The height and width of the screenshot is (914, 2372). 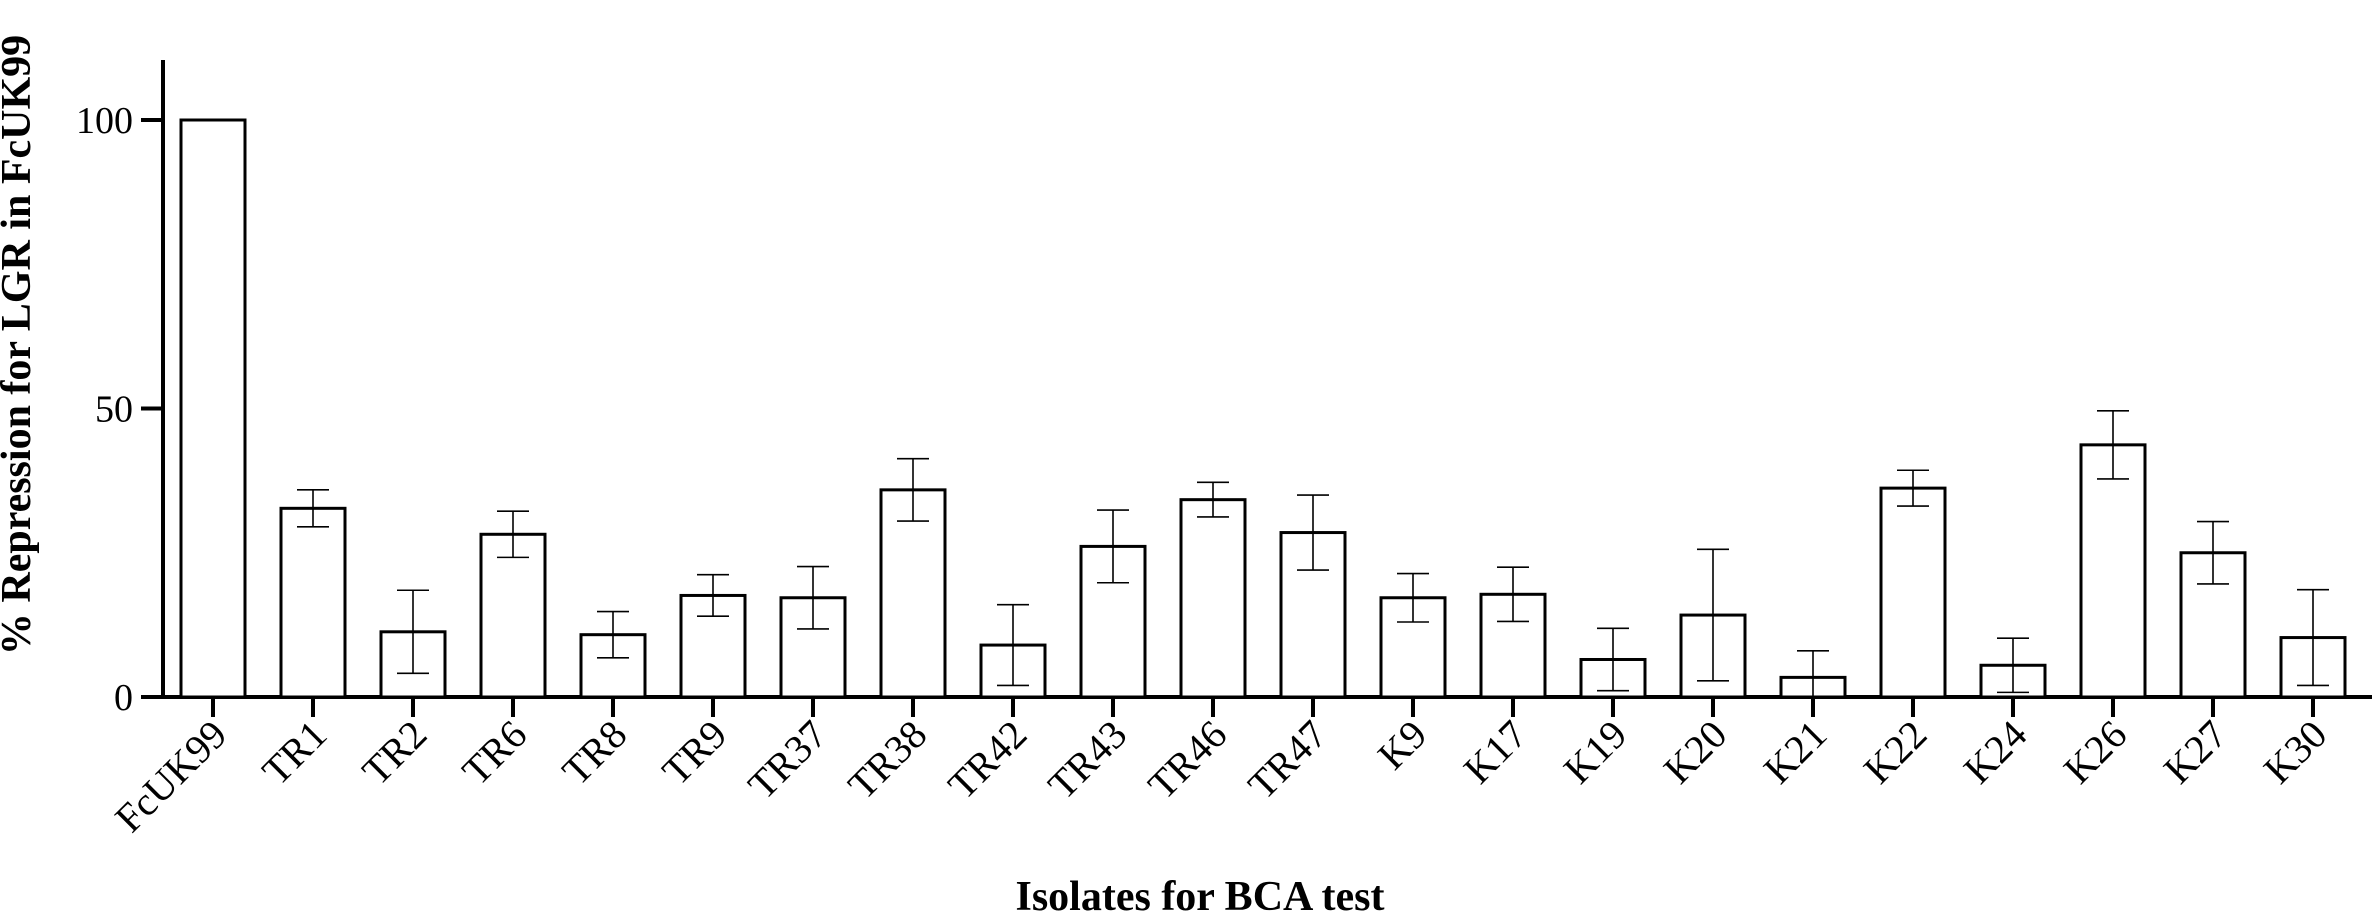 I want to click on x-tick-label: FcUK99, so click(x=170, y=776).